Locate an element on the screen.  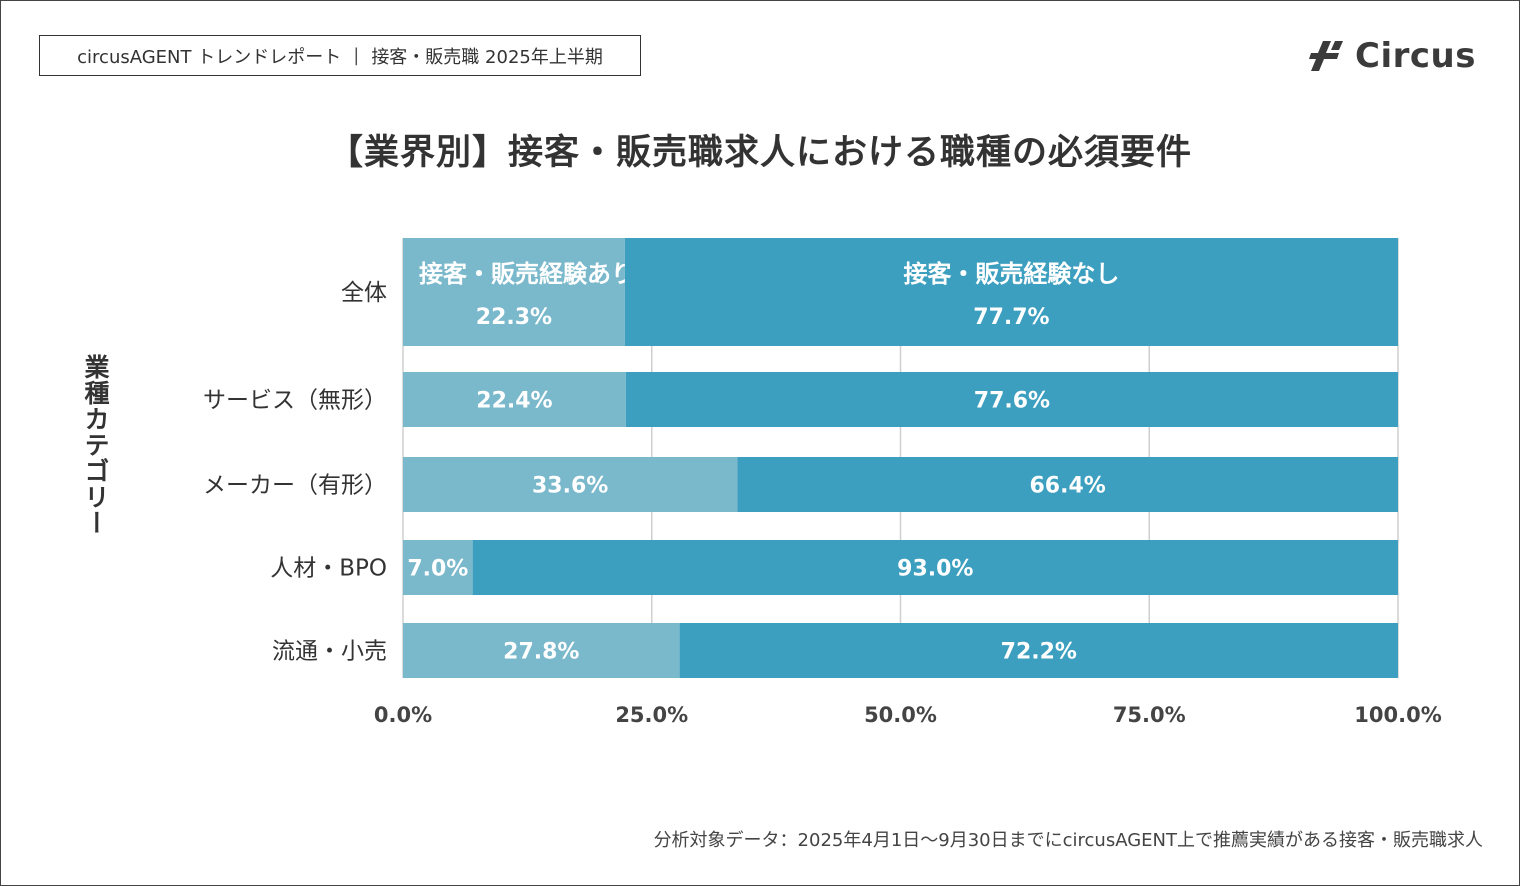
data-label: 22.3% is located at coordinates (514, 317).